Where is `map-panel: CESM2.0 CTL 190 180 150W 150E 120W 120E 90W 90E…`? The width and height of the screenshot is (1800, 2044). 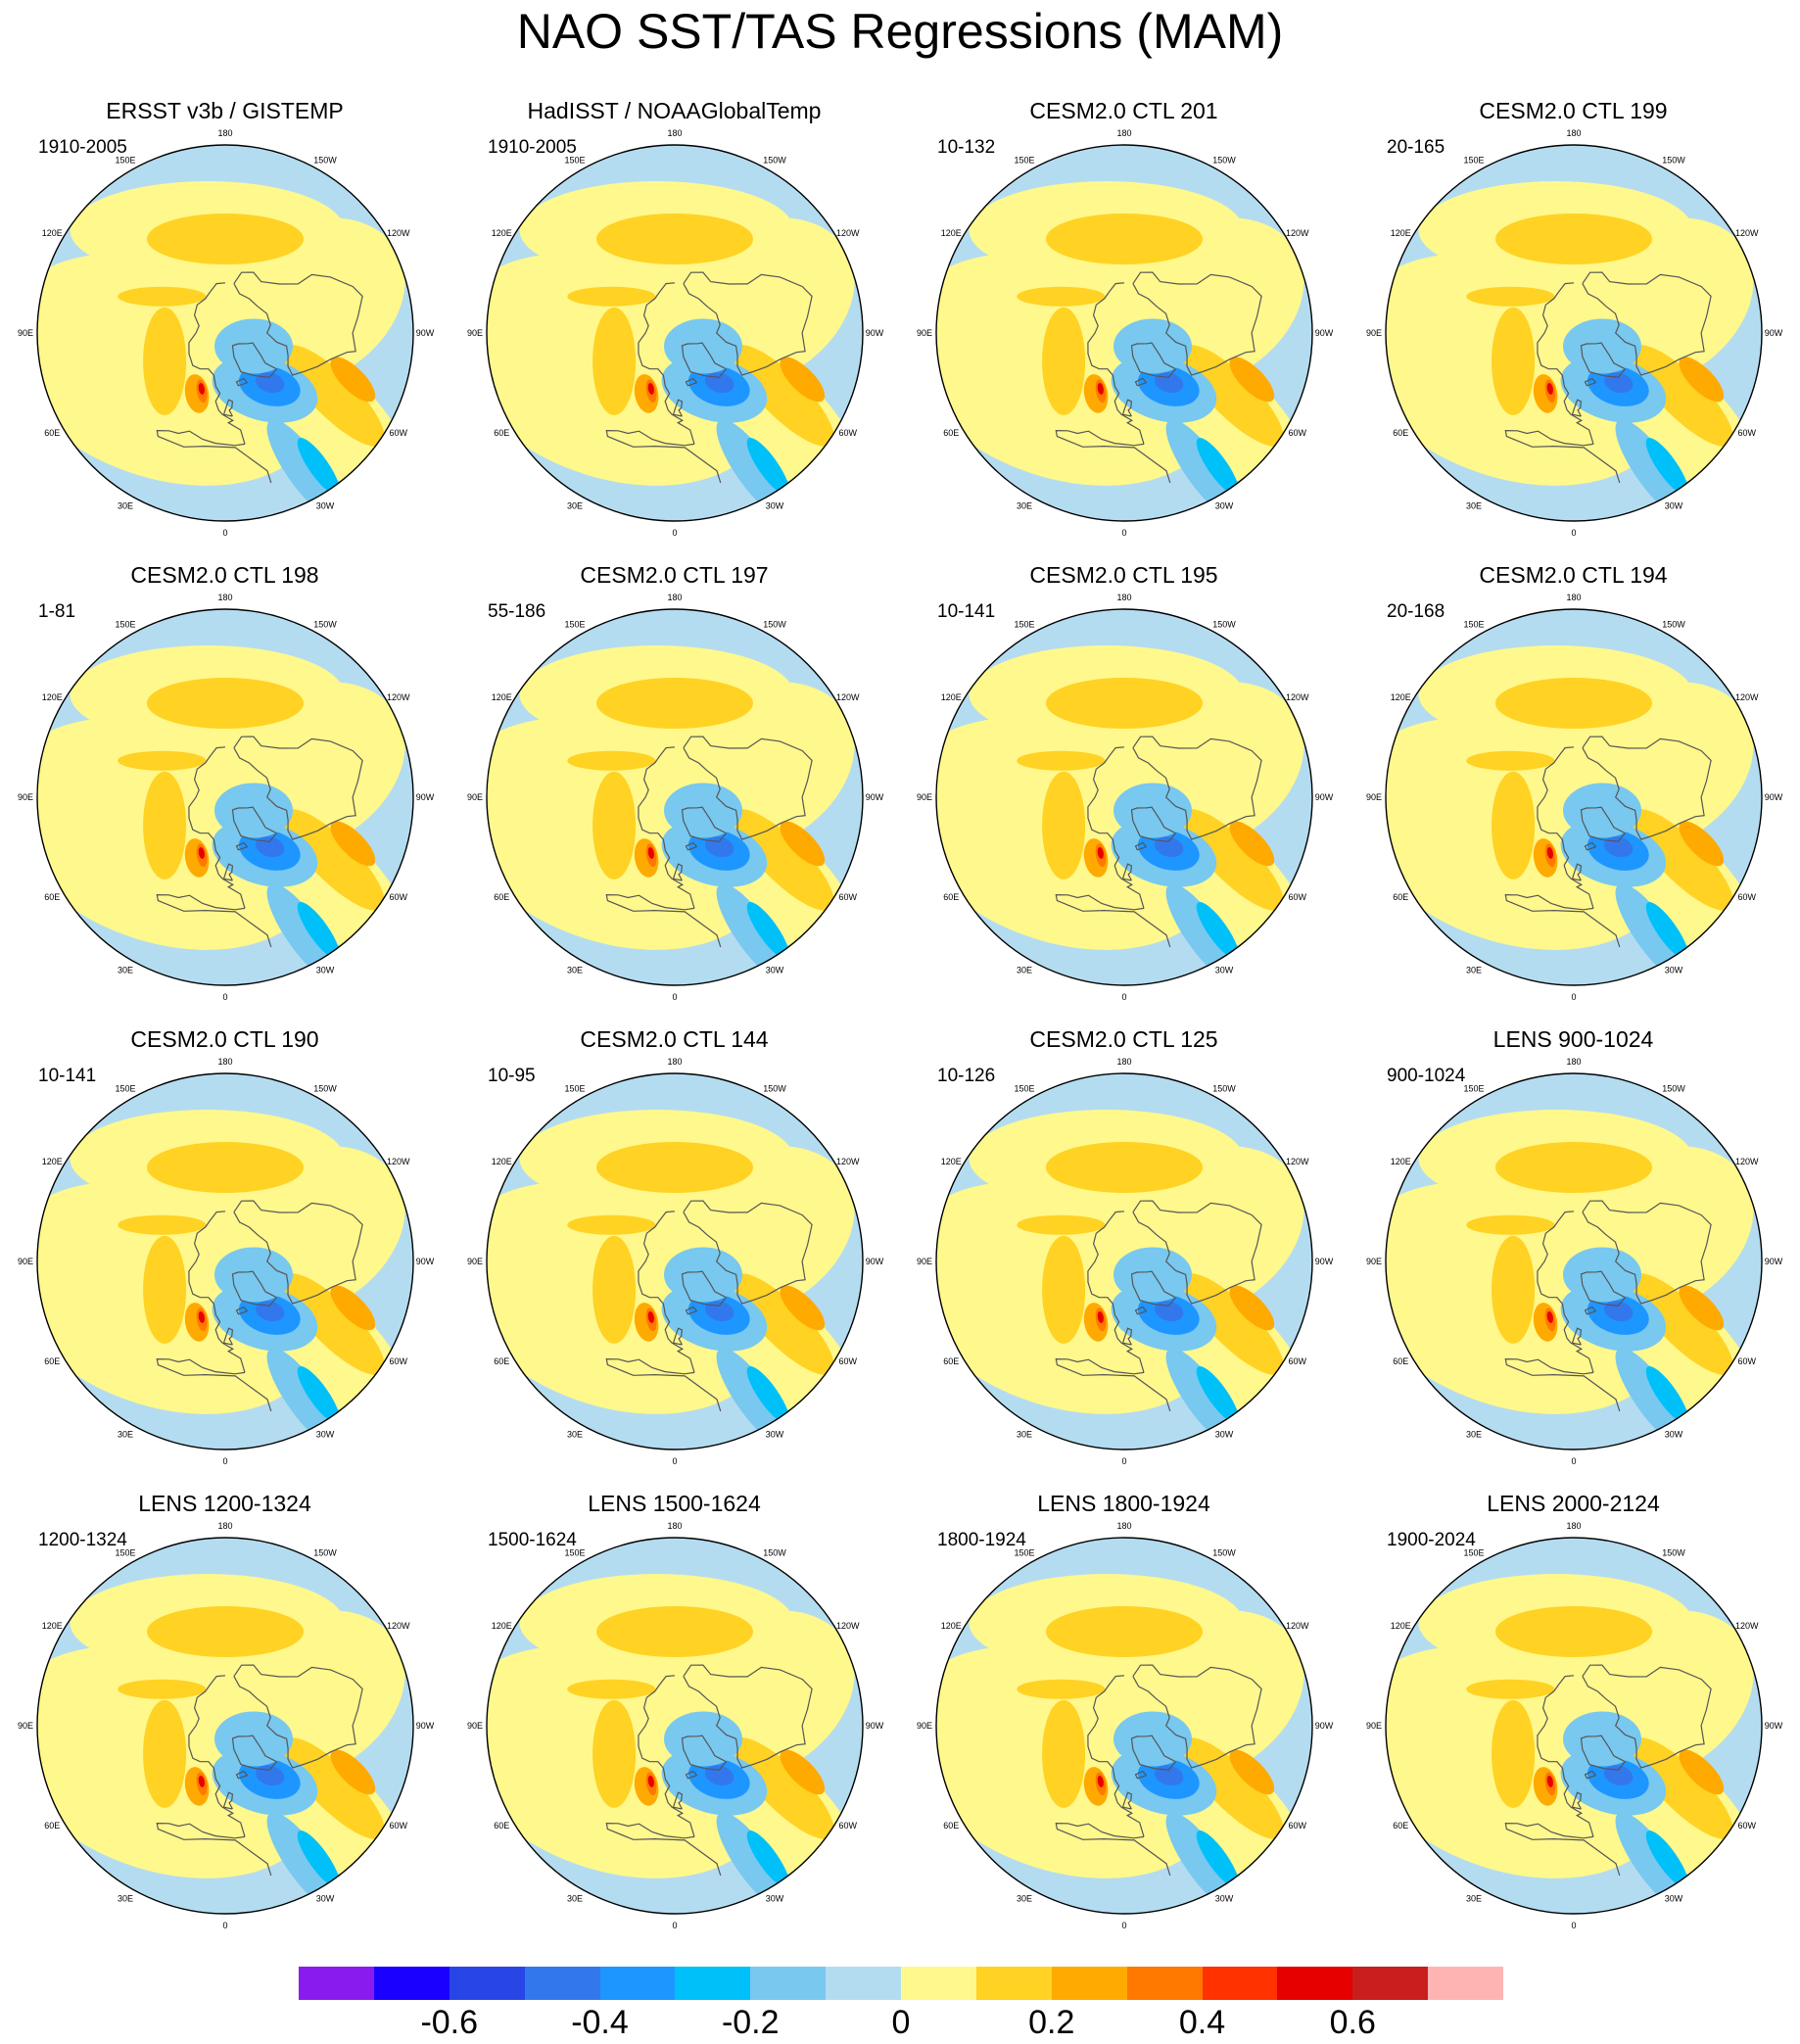 map-panel: CESM2.0 CTL 190 180 150W 150E 120W 120E 90W 90E… is located at coordinates (225, 1197).